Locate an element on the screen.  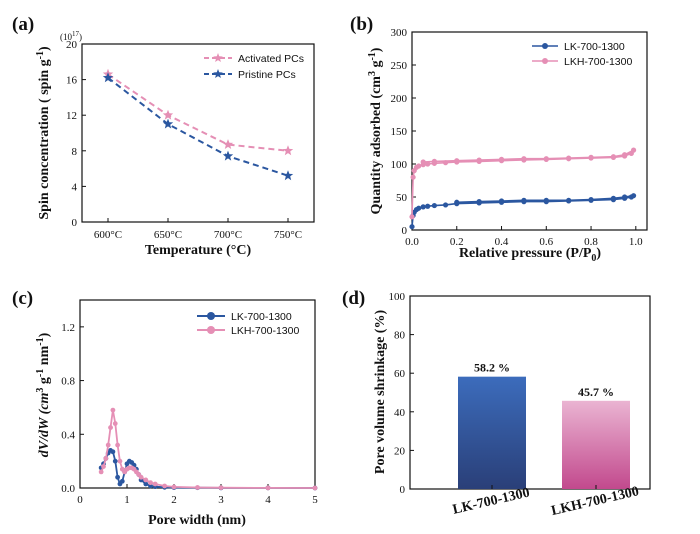
y-tick-label: 300 is located at coordinates (399, 33).